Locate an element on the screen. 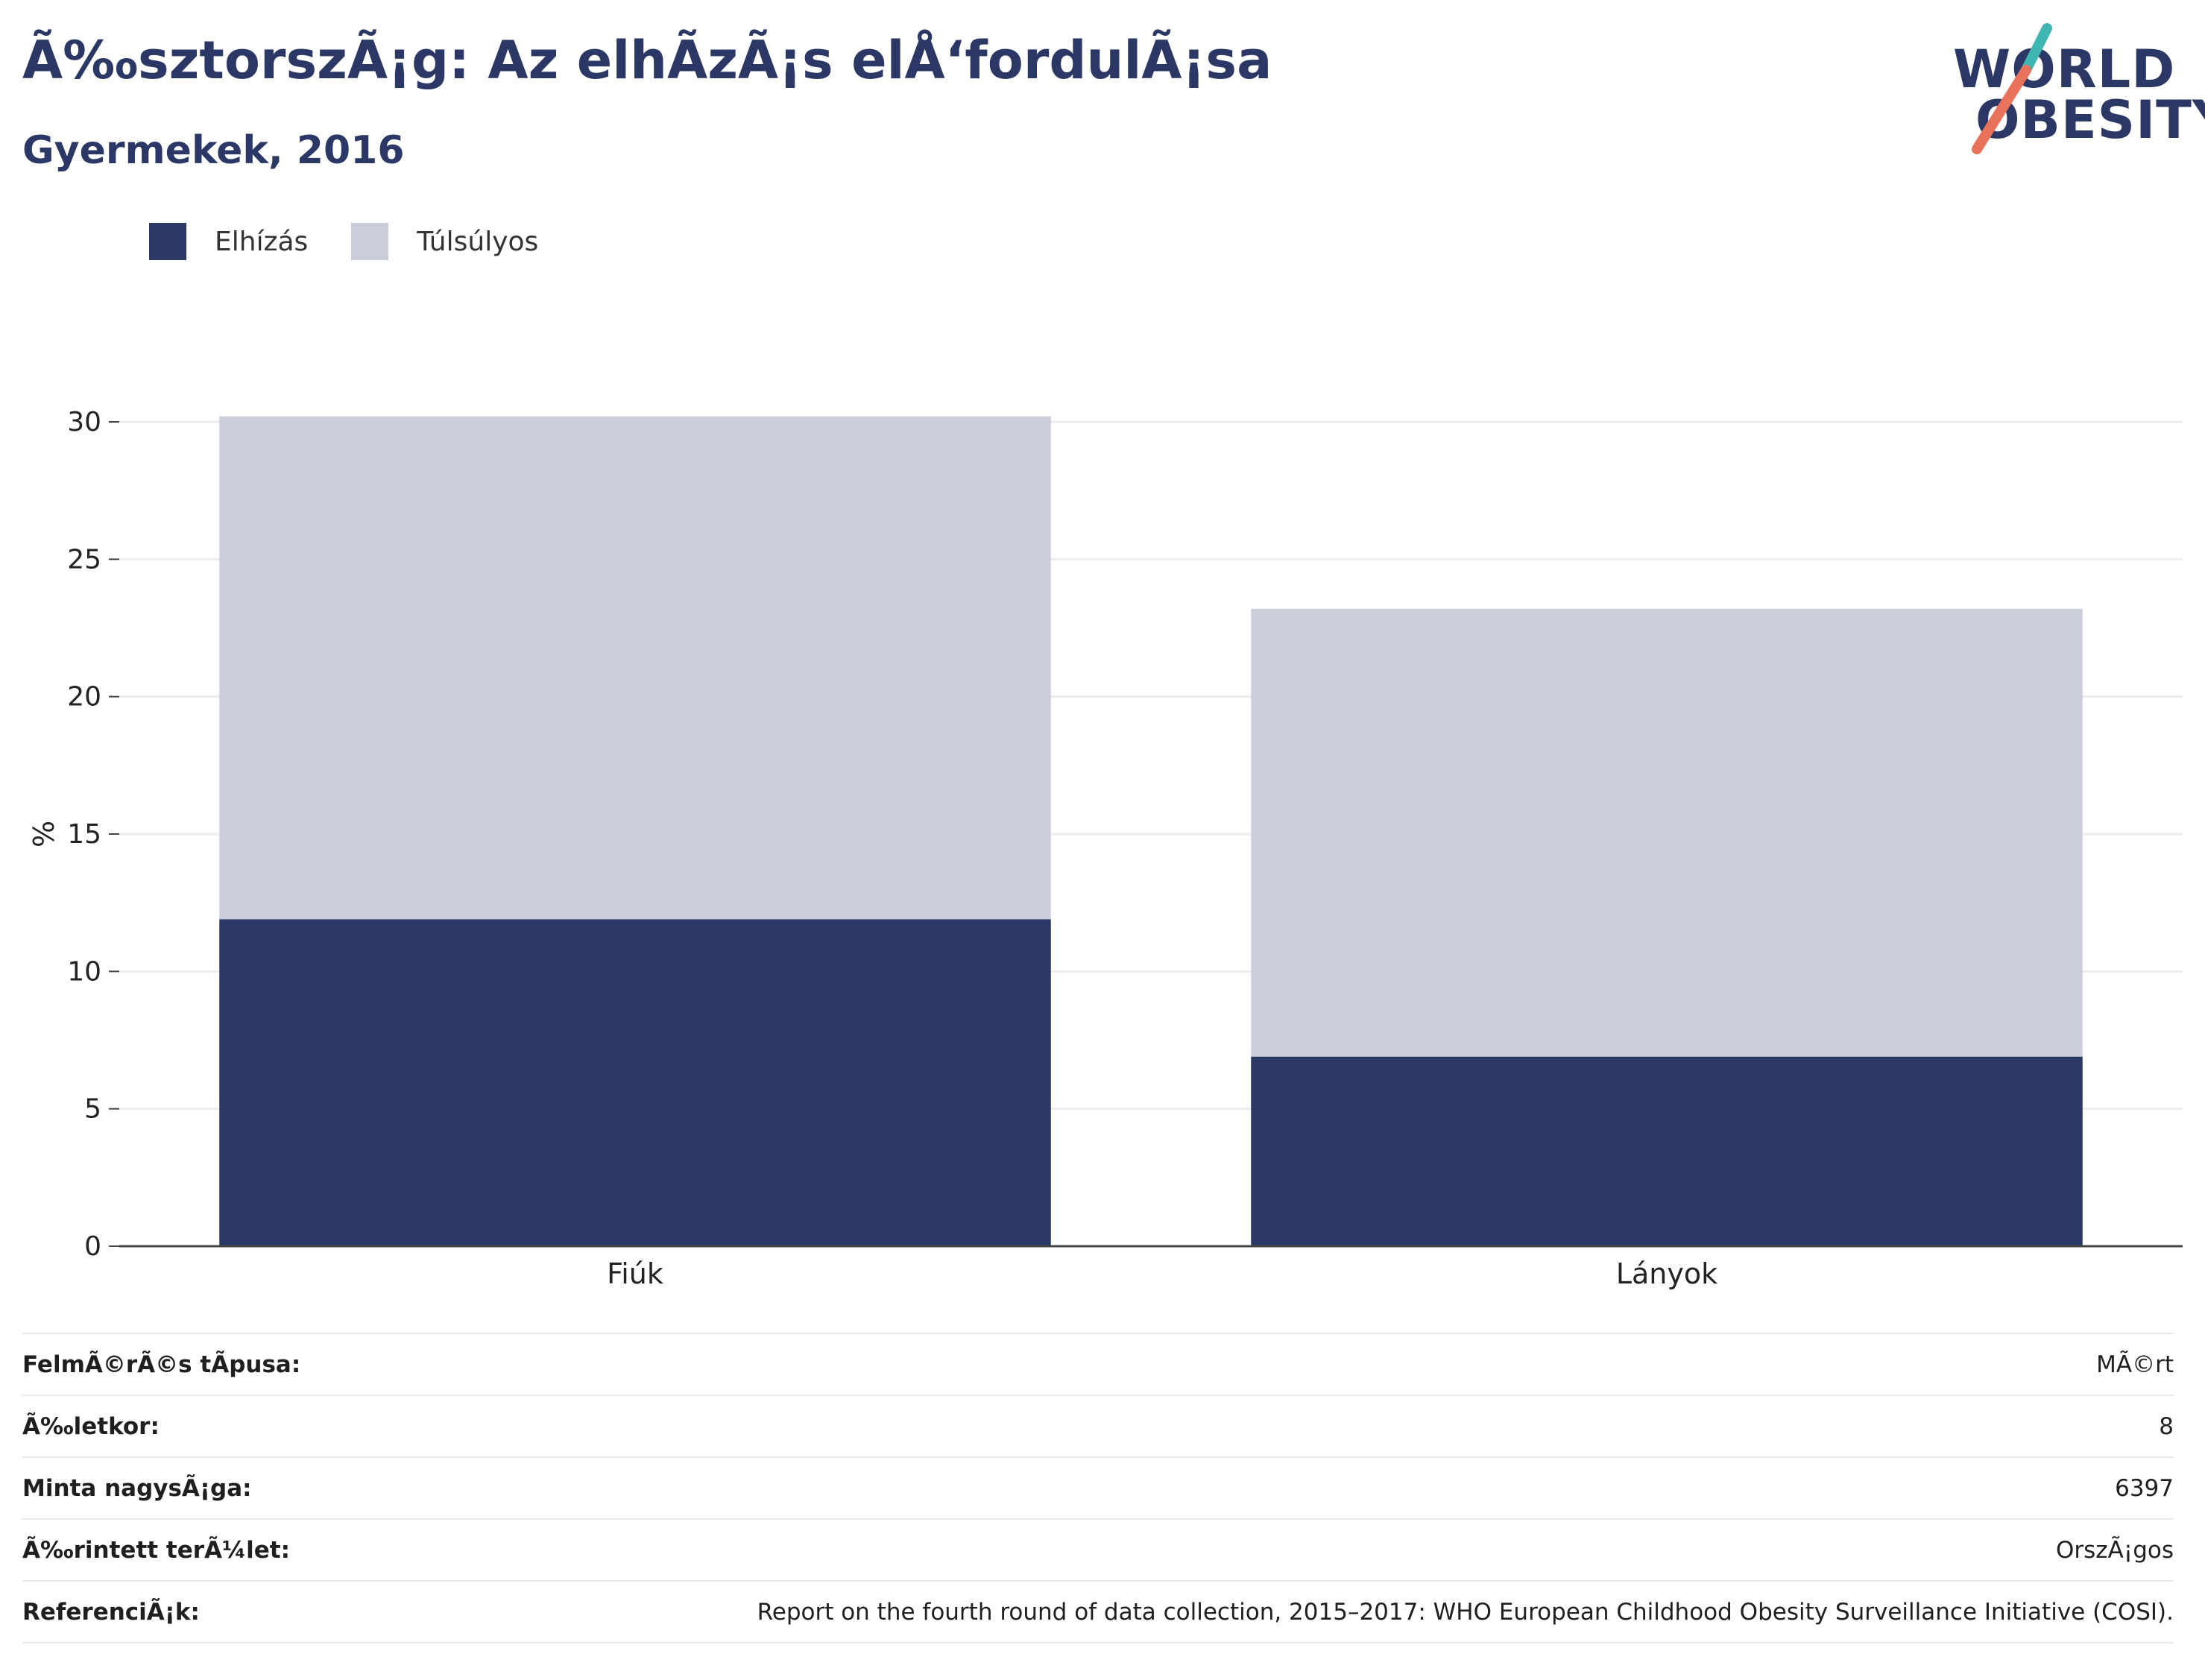 This screenshot has width=2205, height=1680. info-value-sample-size: 6397 is located at coordinates (2144, 1488).